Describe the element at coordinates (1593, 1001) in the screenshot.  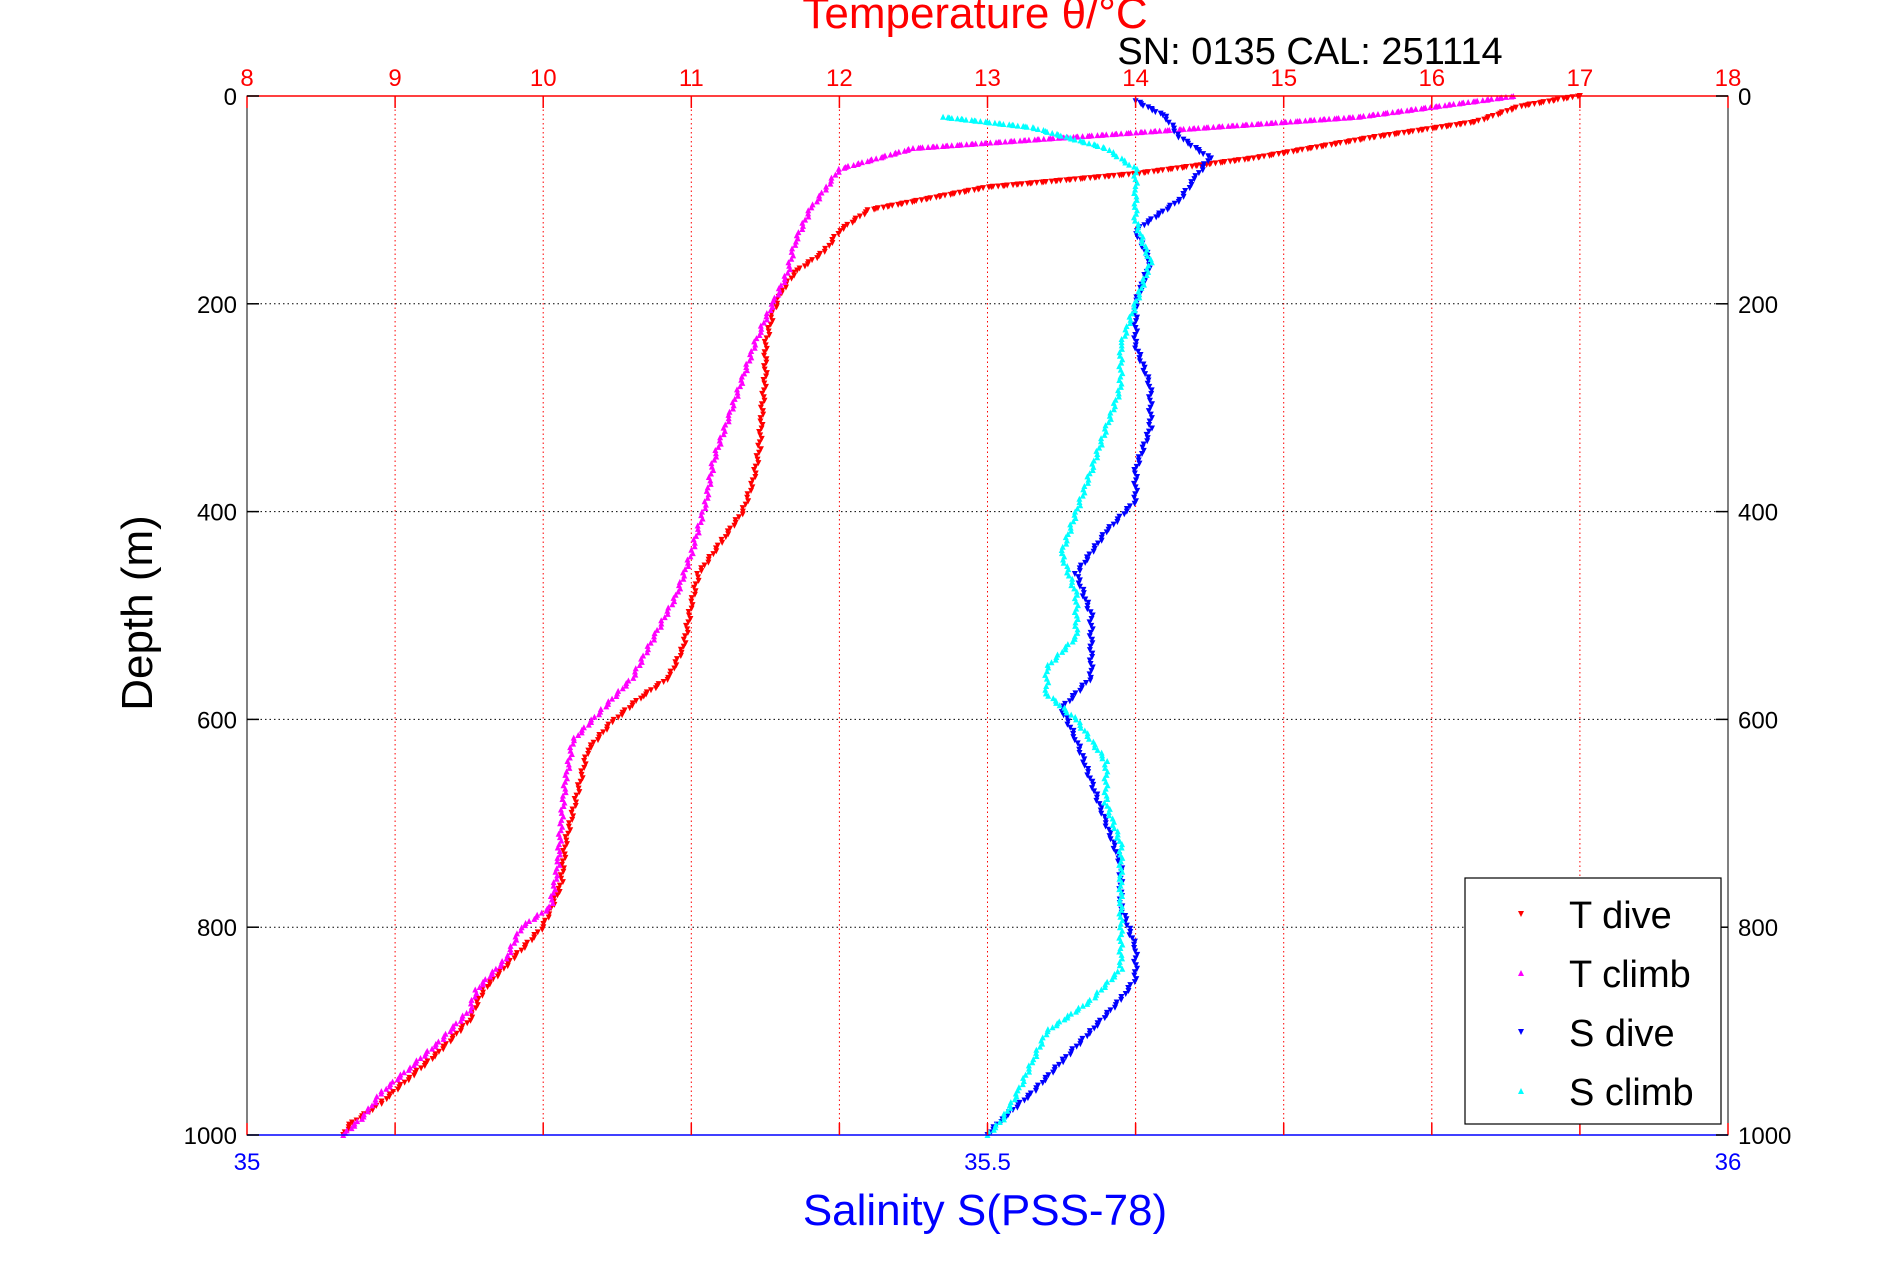
I see `legend: T dive T climb S dive S climb` at that location.